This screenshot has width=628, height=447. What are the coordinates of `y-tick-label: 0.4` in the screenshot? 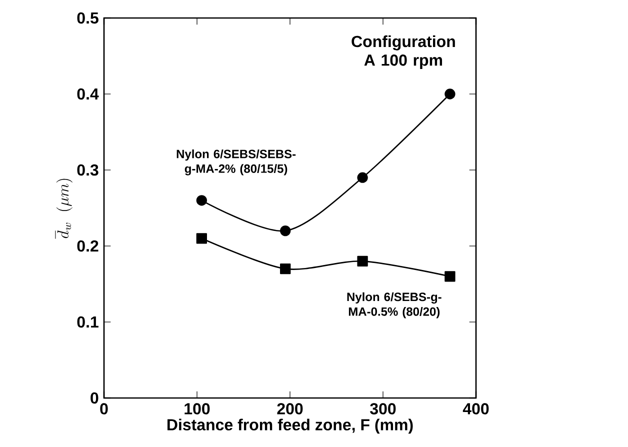 It's located at (88, 94).